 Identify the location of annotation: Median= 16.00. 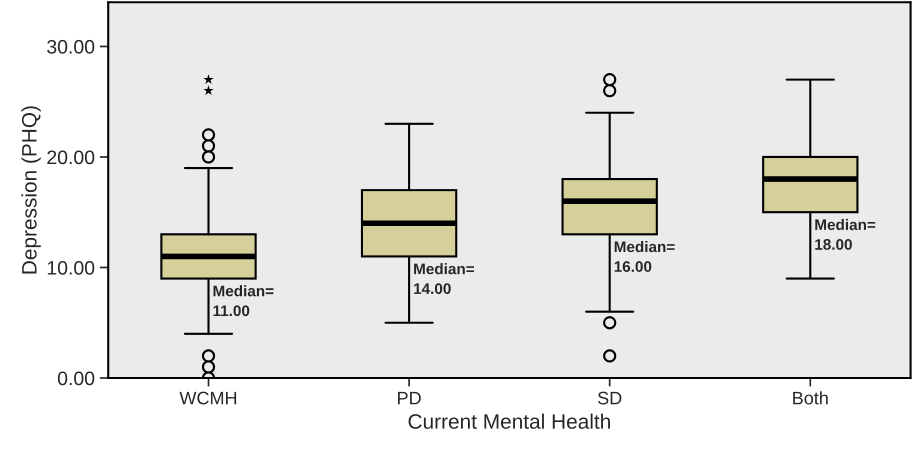
(644, 256).